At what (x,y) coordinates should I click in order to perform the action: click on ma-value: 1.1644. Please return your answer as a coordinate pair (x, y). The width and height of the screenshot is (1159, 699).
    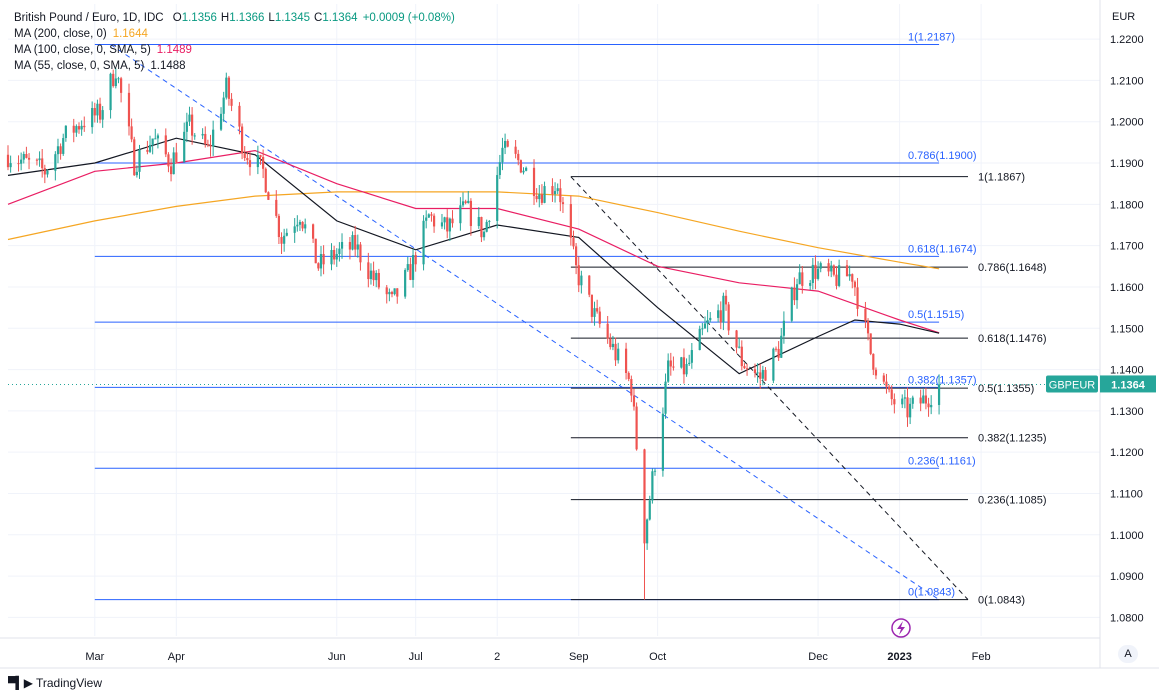
    Looking at the image, I should click on (130, 34).